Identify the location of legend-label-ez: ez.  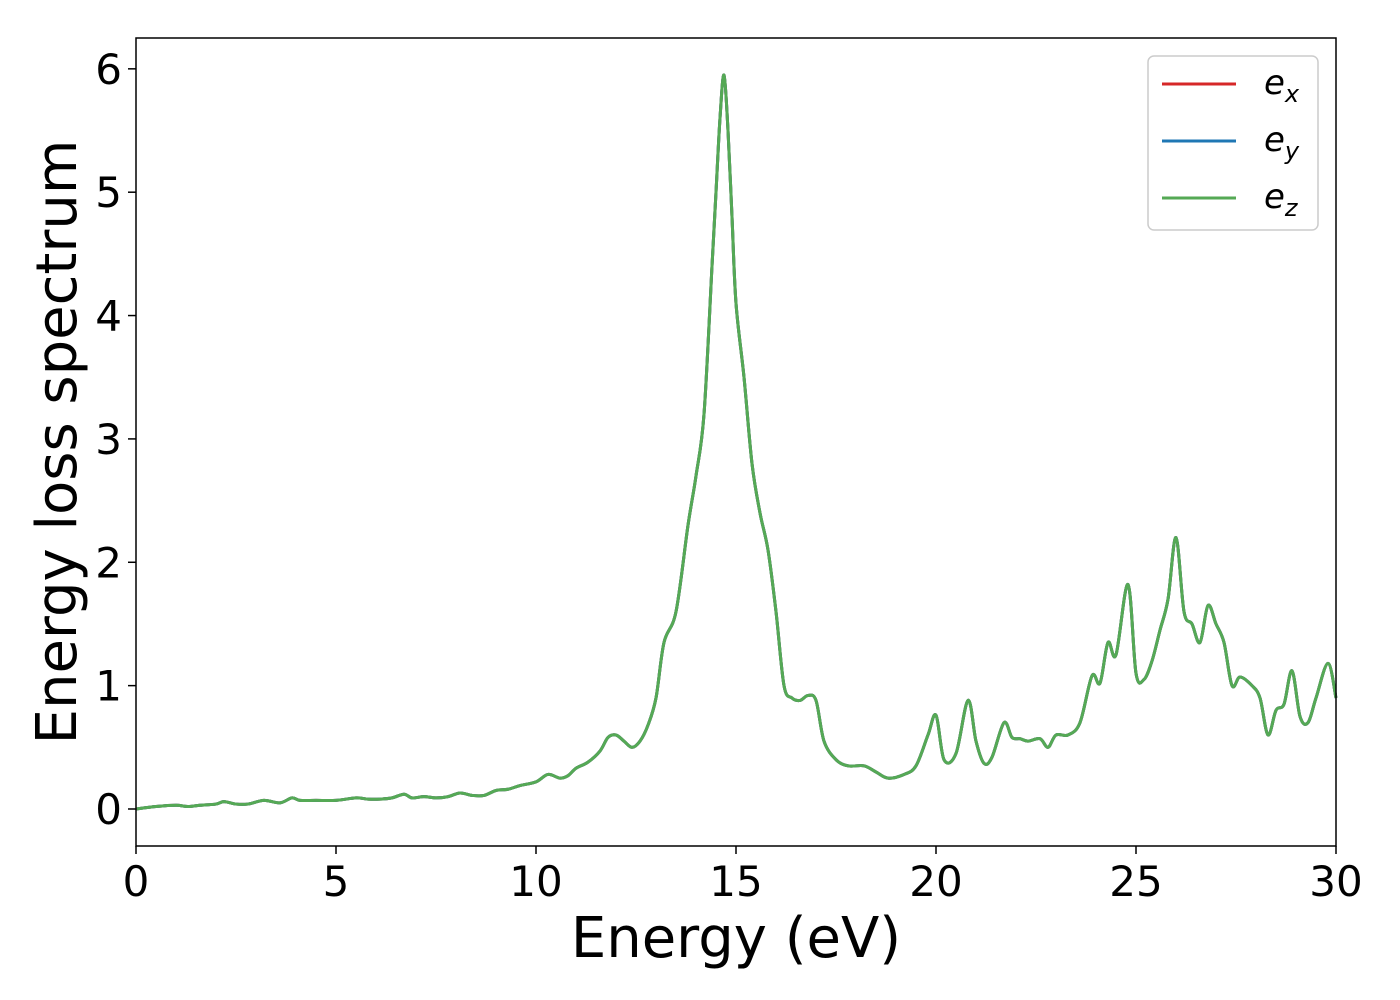
(1281, 199).